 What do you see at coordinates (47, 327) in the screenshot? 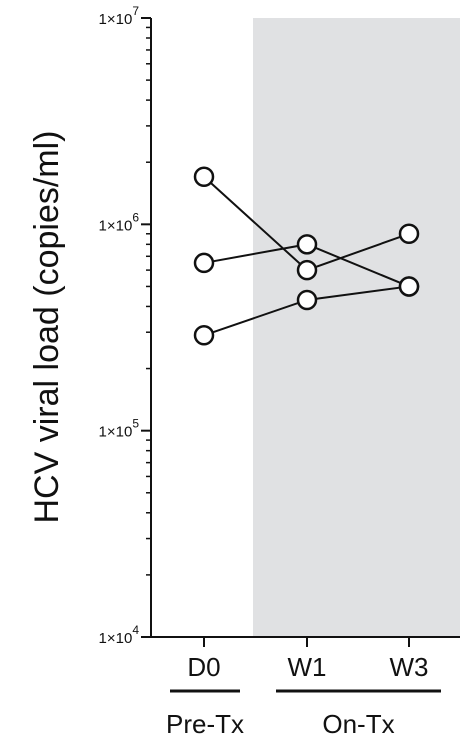
I see `y-axis-label: HCV viral load (copies/ml)` at bounding box center [47, 327].